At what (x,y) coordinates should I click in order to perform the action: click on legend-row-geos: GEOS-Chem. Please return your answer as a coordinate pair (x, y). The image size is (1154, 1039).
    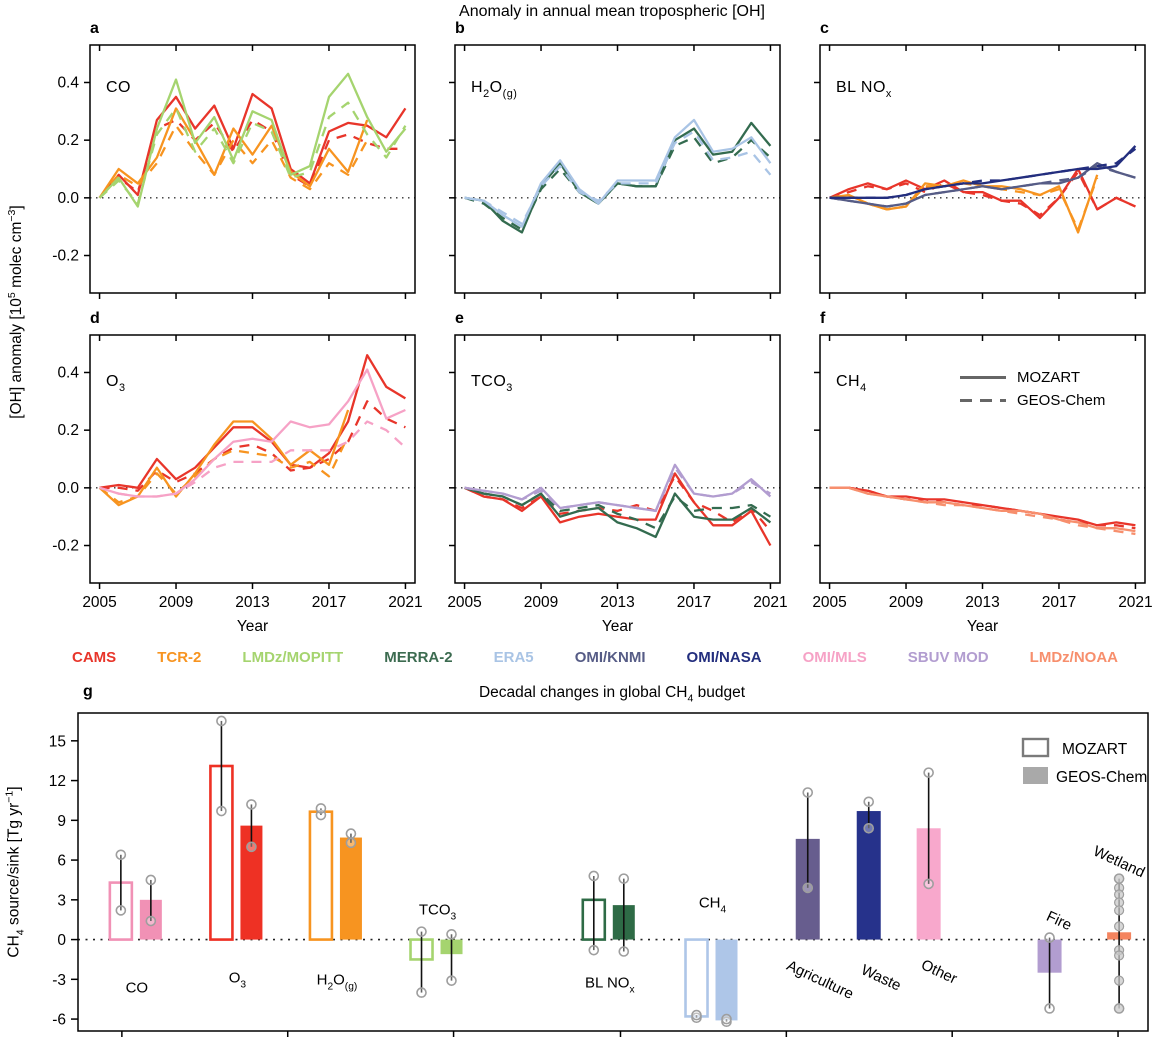
    Looking at the image, I should click on (1032, 400).